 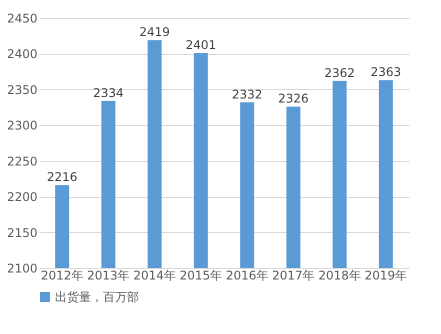 What do you see at coordinates (386, 275) in the screenshot?
I see `x-tick-label: 2019年` at bounding box center [386, 275].